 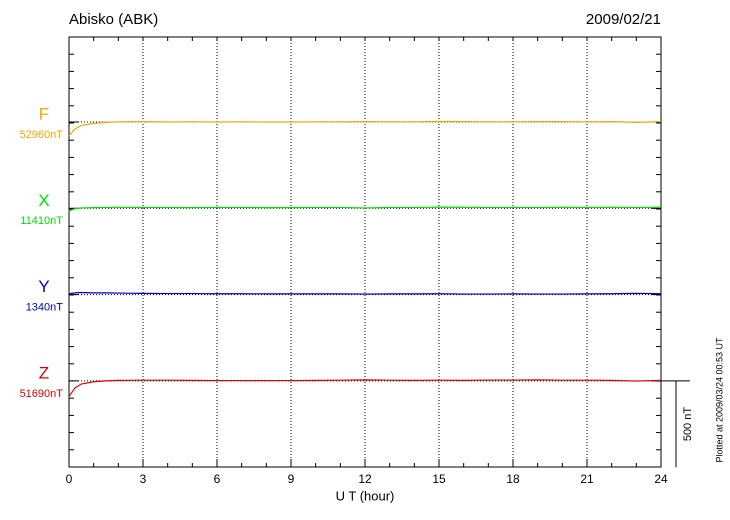 What do you see at coordinates (217, 479) in the screenshot?
I see `x-tick-label: 6` at bounding box center [217, 479].